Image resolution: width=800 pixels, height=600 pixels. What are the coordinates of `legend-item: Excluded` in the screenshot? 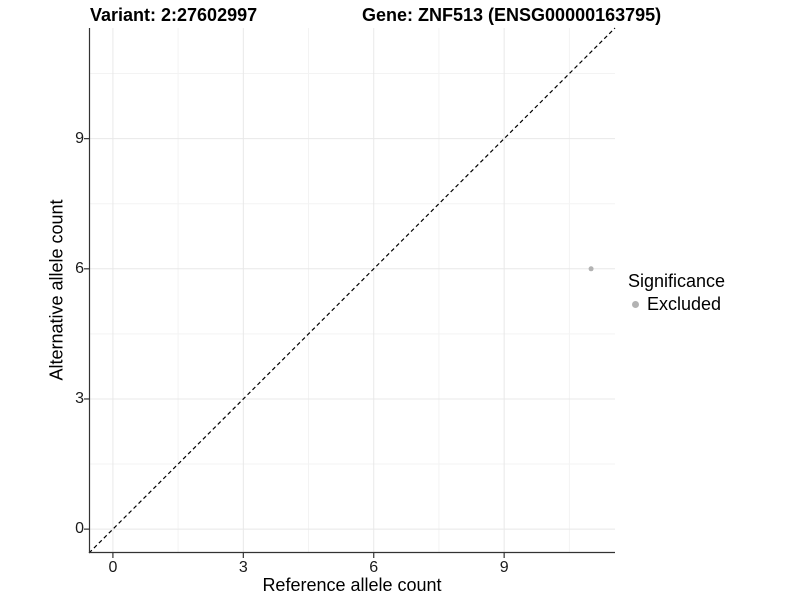 It's located at (676, 304).